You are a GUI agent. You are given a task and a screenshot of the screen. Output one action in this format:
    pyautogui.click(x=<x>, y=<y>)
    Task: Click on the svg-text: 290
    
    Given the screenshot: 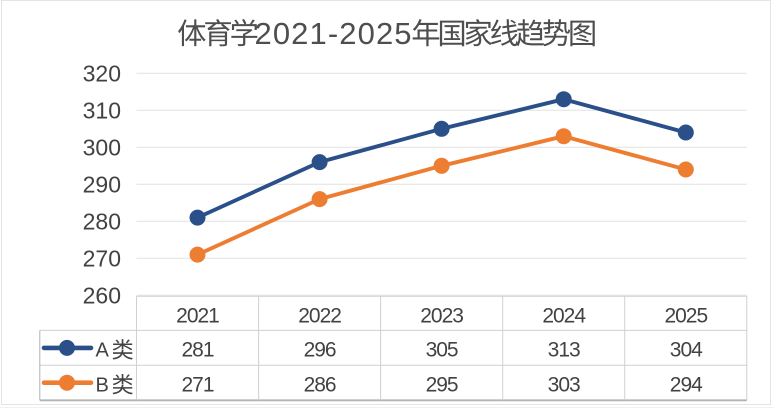 What is the action you would take?
    pyautogui.click(x=102, y=185)
    